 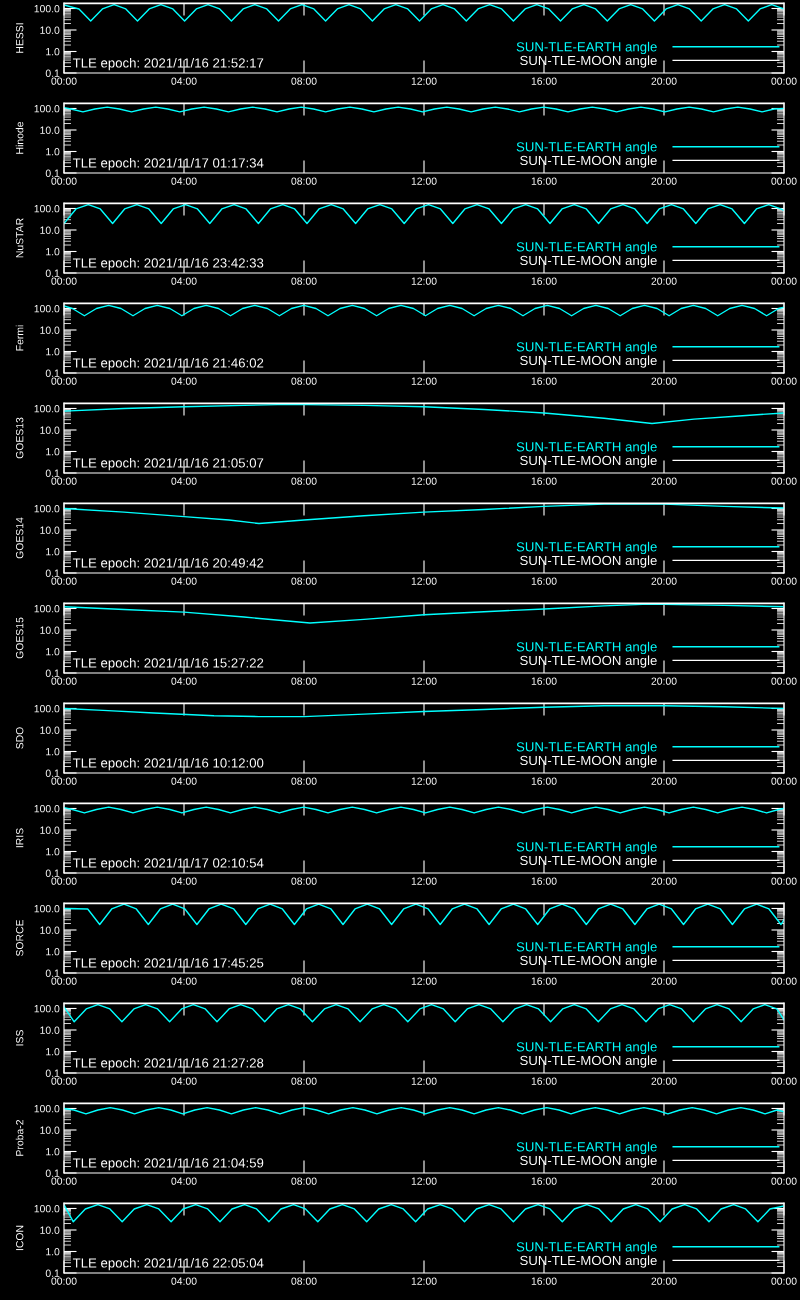 I want to click on y-axis-title: Hinode, so click(x=19, y=137).